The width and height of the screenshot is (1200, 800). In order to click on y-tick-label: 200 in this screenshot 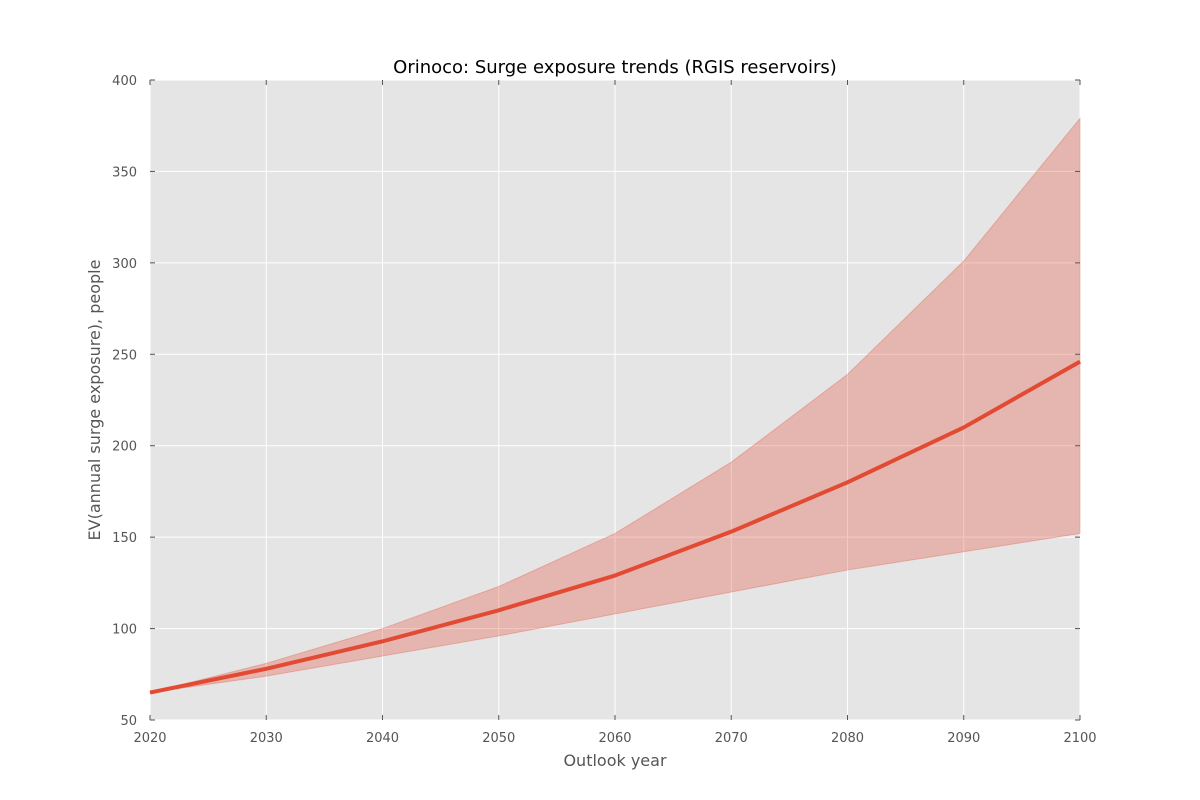, I will do `click(124, 447)`.